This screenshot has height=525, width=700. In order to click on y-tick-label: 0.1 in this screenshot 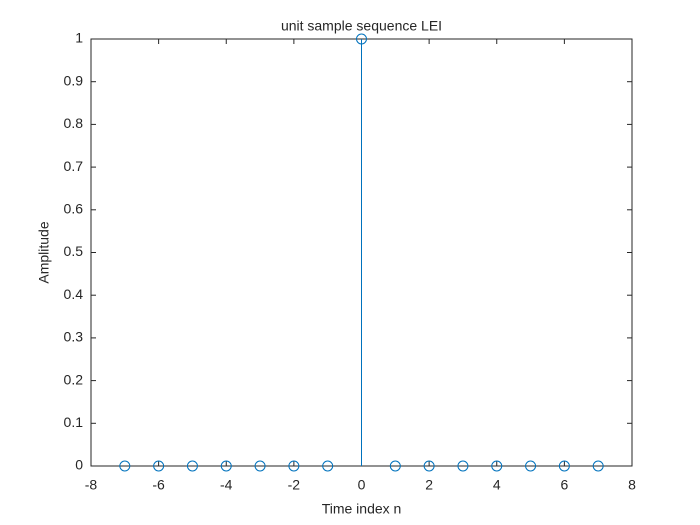, I will do `click(74, 422)`.